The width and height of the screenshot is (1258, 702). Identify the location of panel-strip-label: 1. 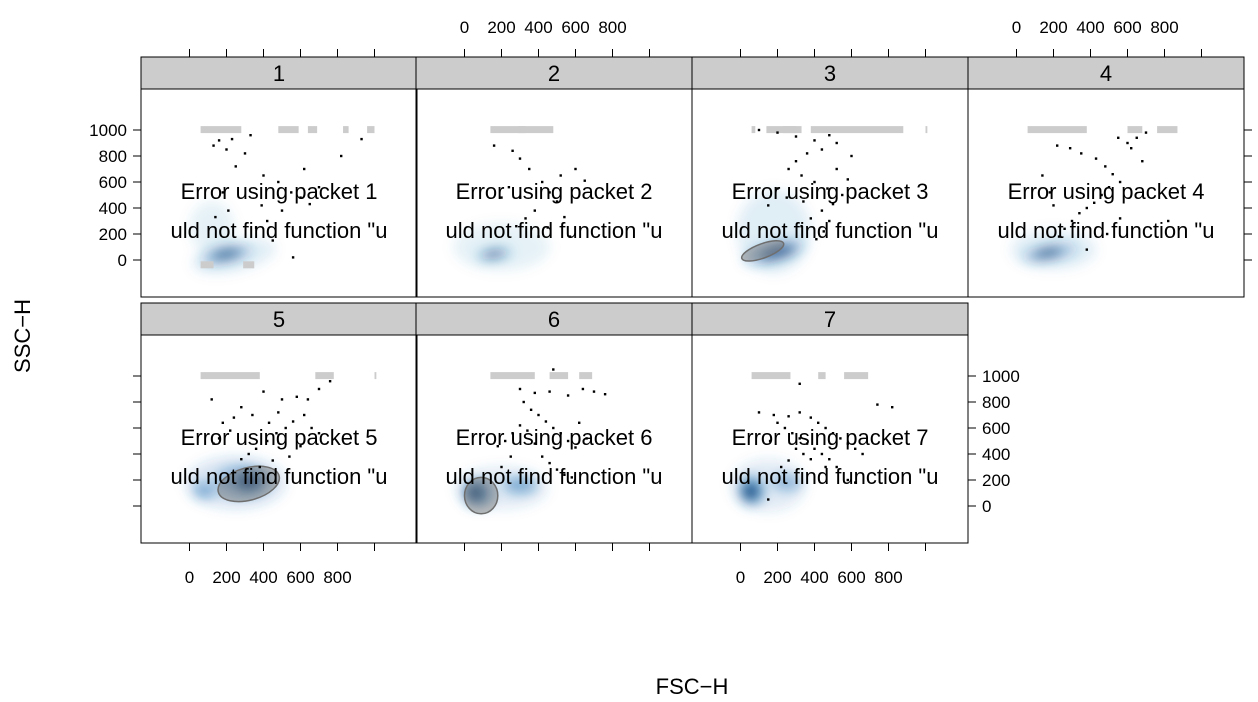
(279, 73).